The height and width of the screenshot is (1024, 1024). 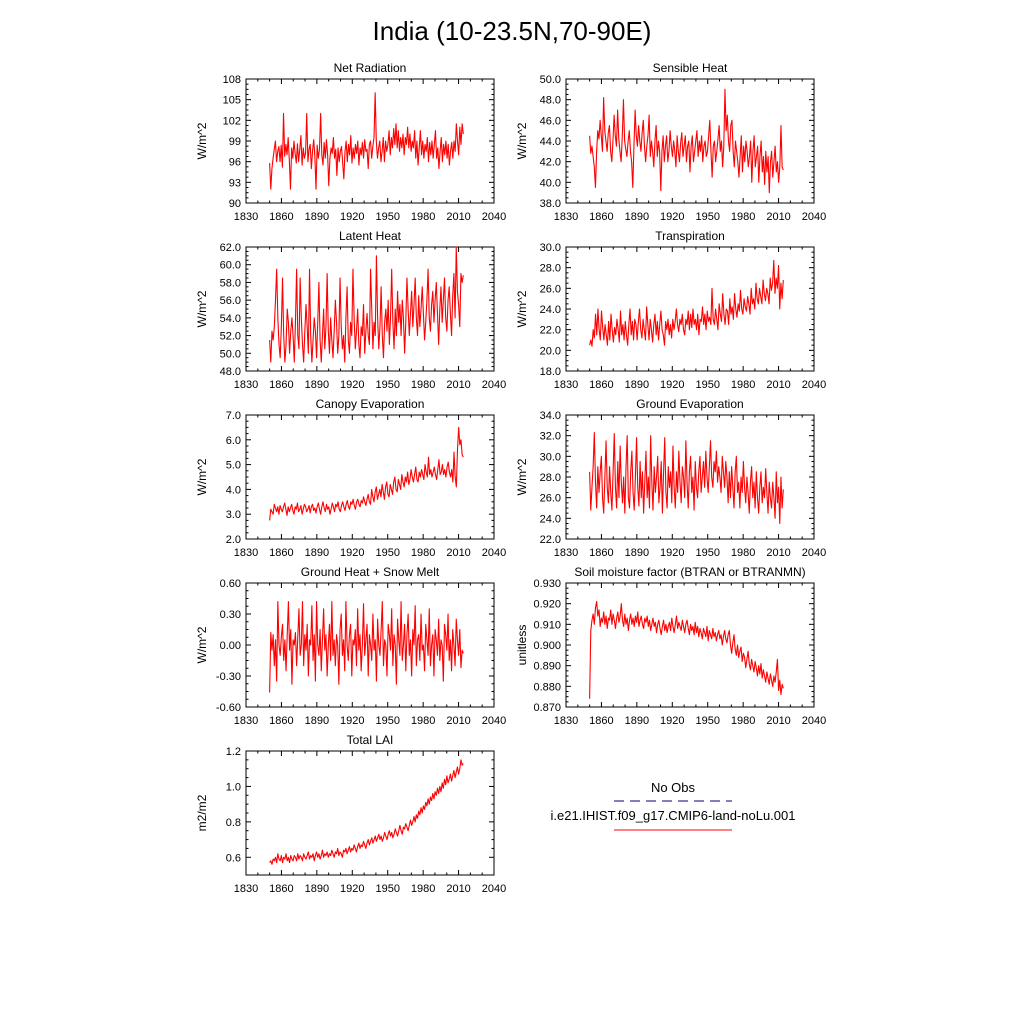 I want to click on y-tick-label: 34.0, so click(x=550, y=416).